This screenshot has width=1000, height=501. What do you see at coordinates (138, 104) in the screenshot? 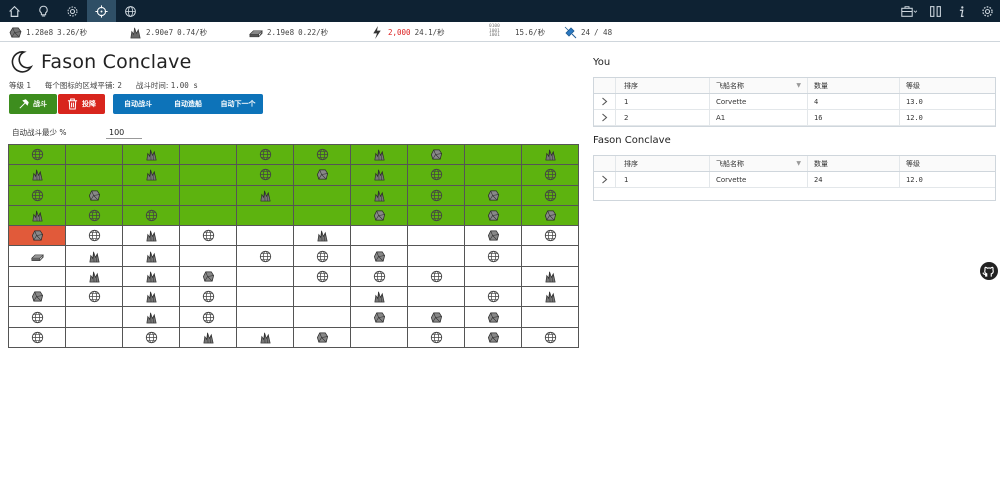
I see `auto-fight-button: 自动战斗` at bounding box center [138, 104].